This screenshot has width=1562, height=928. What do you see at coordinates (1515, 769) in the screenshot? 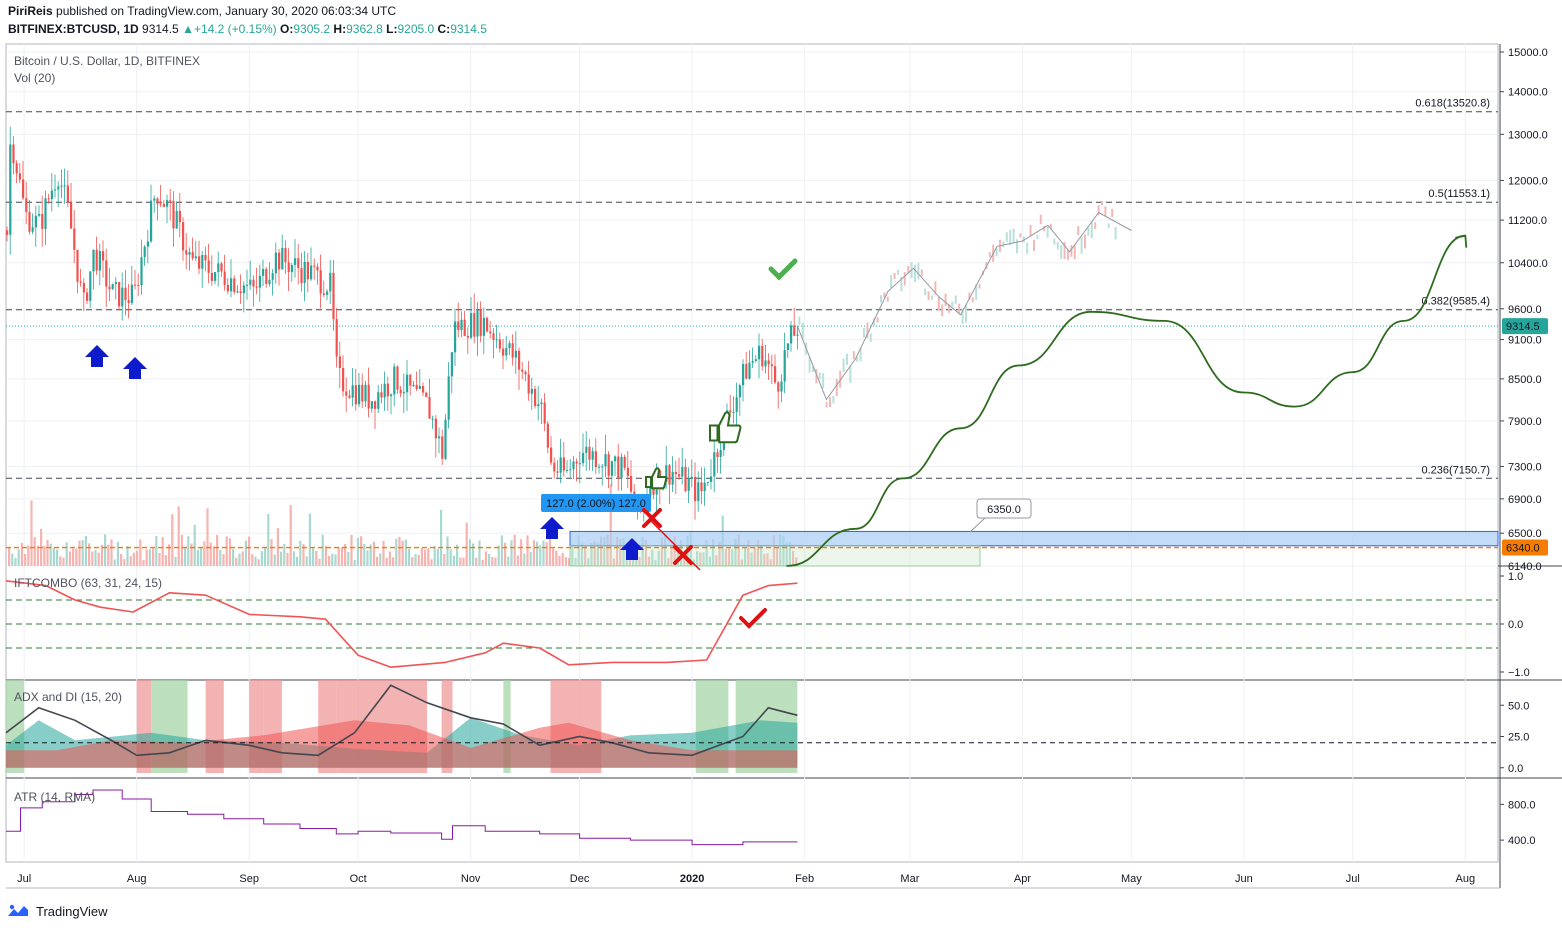
I see `adx-tick-label: 0.0` at bounding box center [1515, 769].